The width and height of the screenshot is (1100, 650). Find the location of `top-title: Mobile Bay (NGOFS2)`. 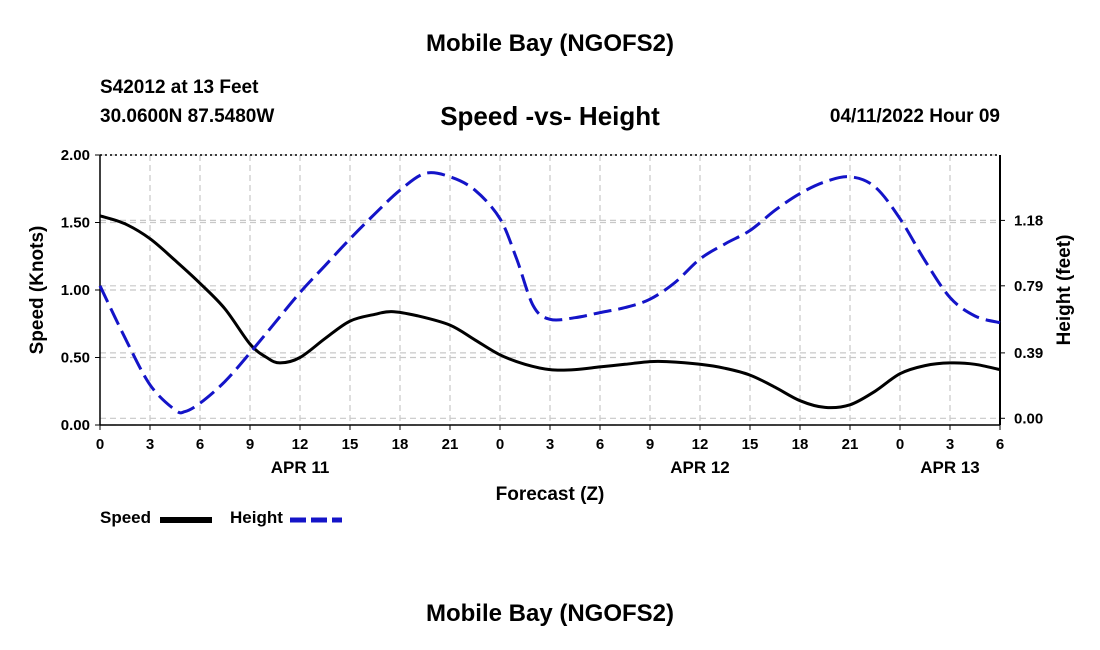

top-title: Mobile Bay (NGOFS2) is located at coordinates (550, 43).